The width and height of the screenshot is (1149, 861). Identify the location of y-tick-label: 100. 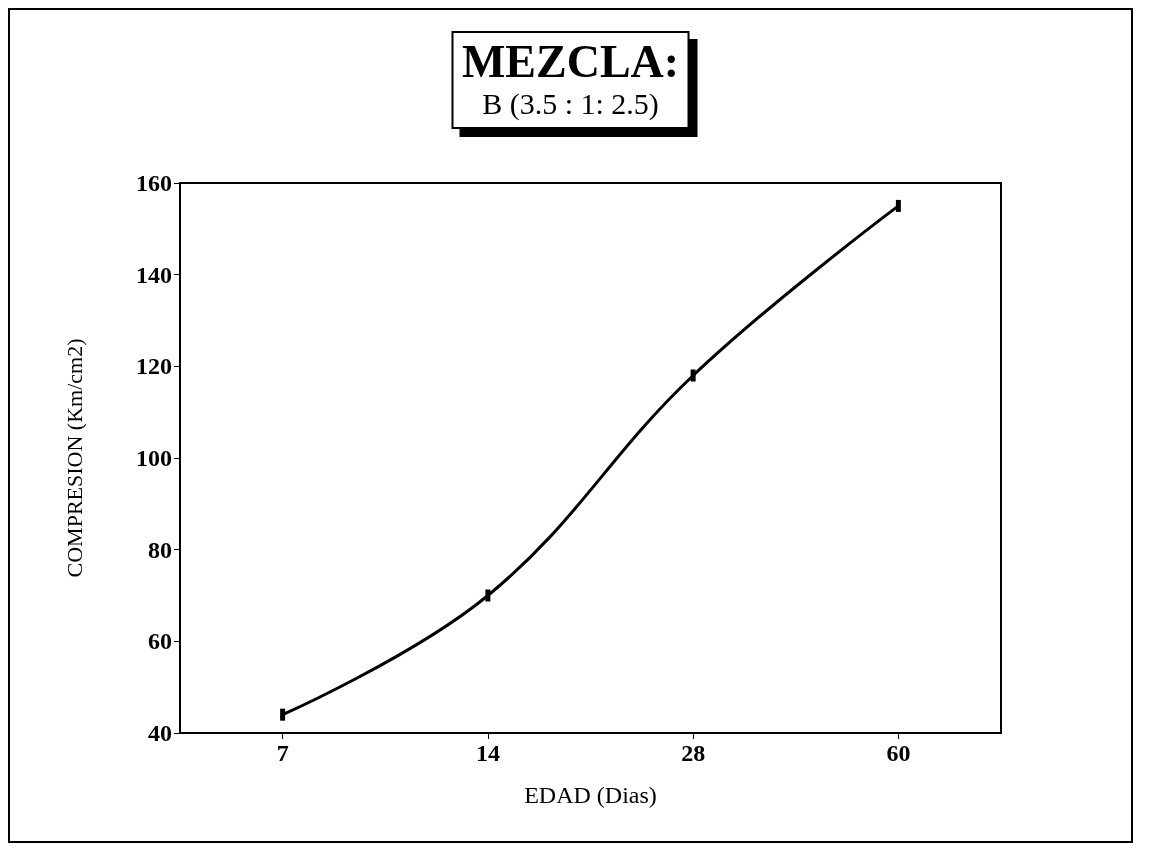
(154, 458).